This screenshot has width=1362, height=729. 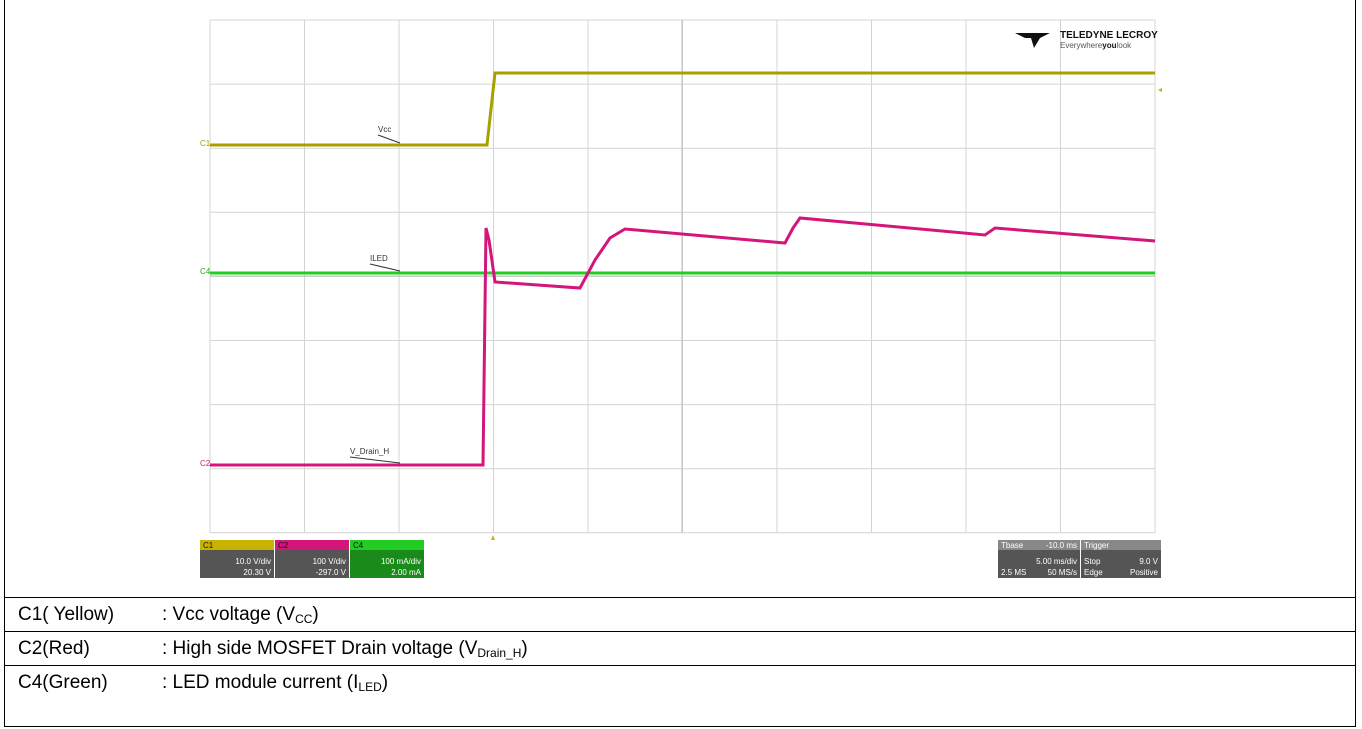 What do you see at coordinates (375, 460) in the screenshot?
I see `vdrain-pointer` at bounding box center [375, 460].